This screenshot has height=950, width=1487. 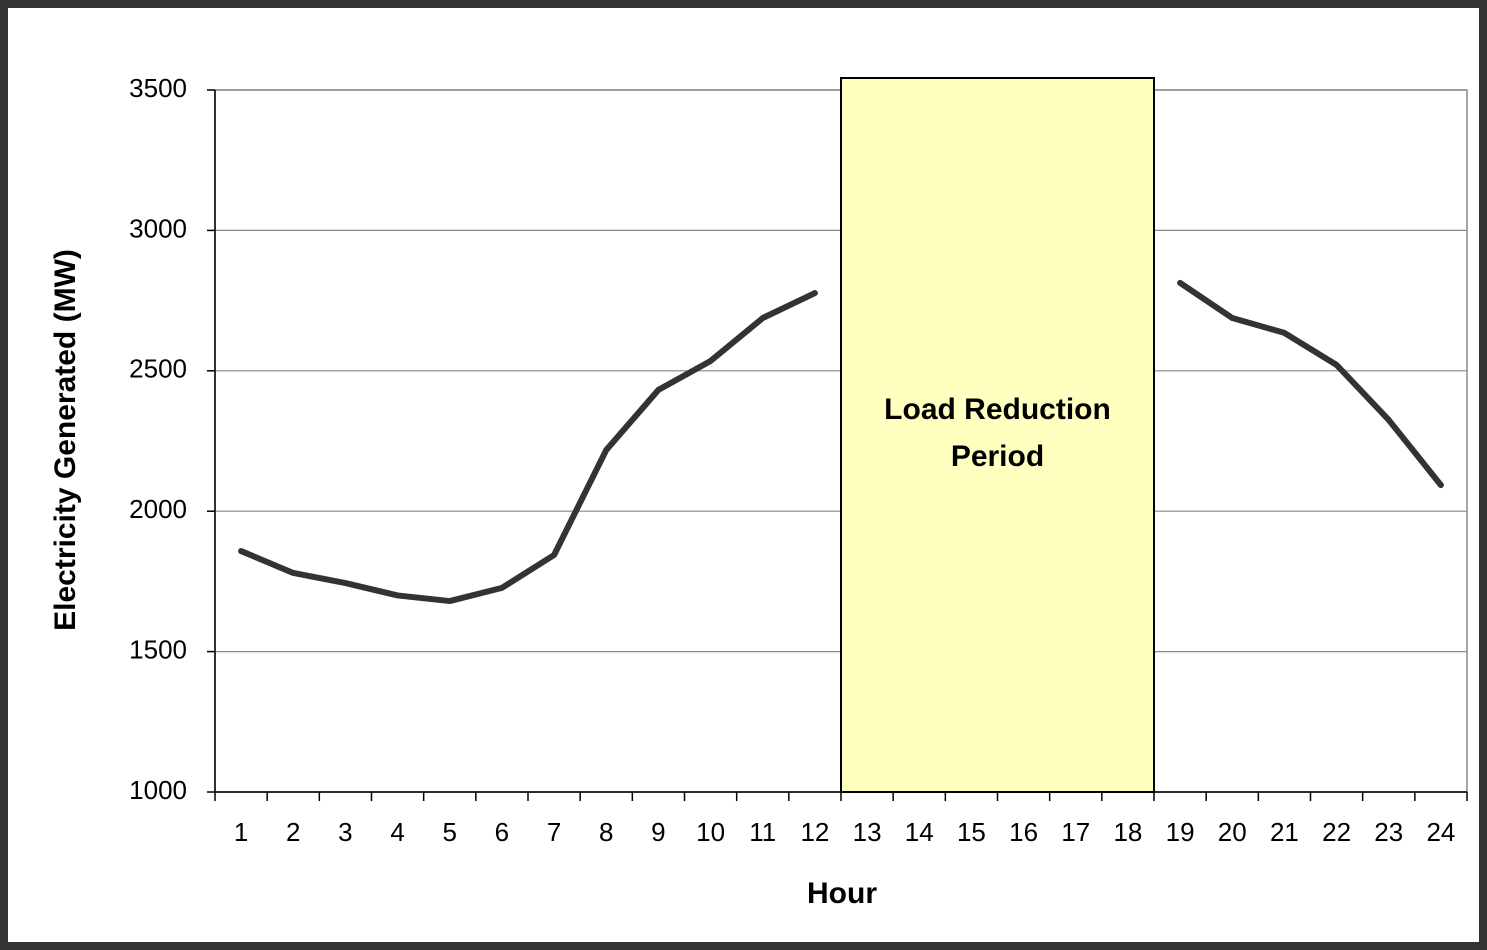 I want to click on x-tick-label: 12, so click(x=814, y=832).